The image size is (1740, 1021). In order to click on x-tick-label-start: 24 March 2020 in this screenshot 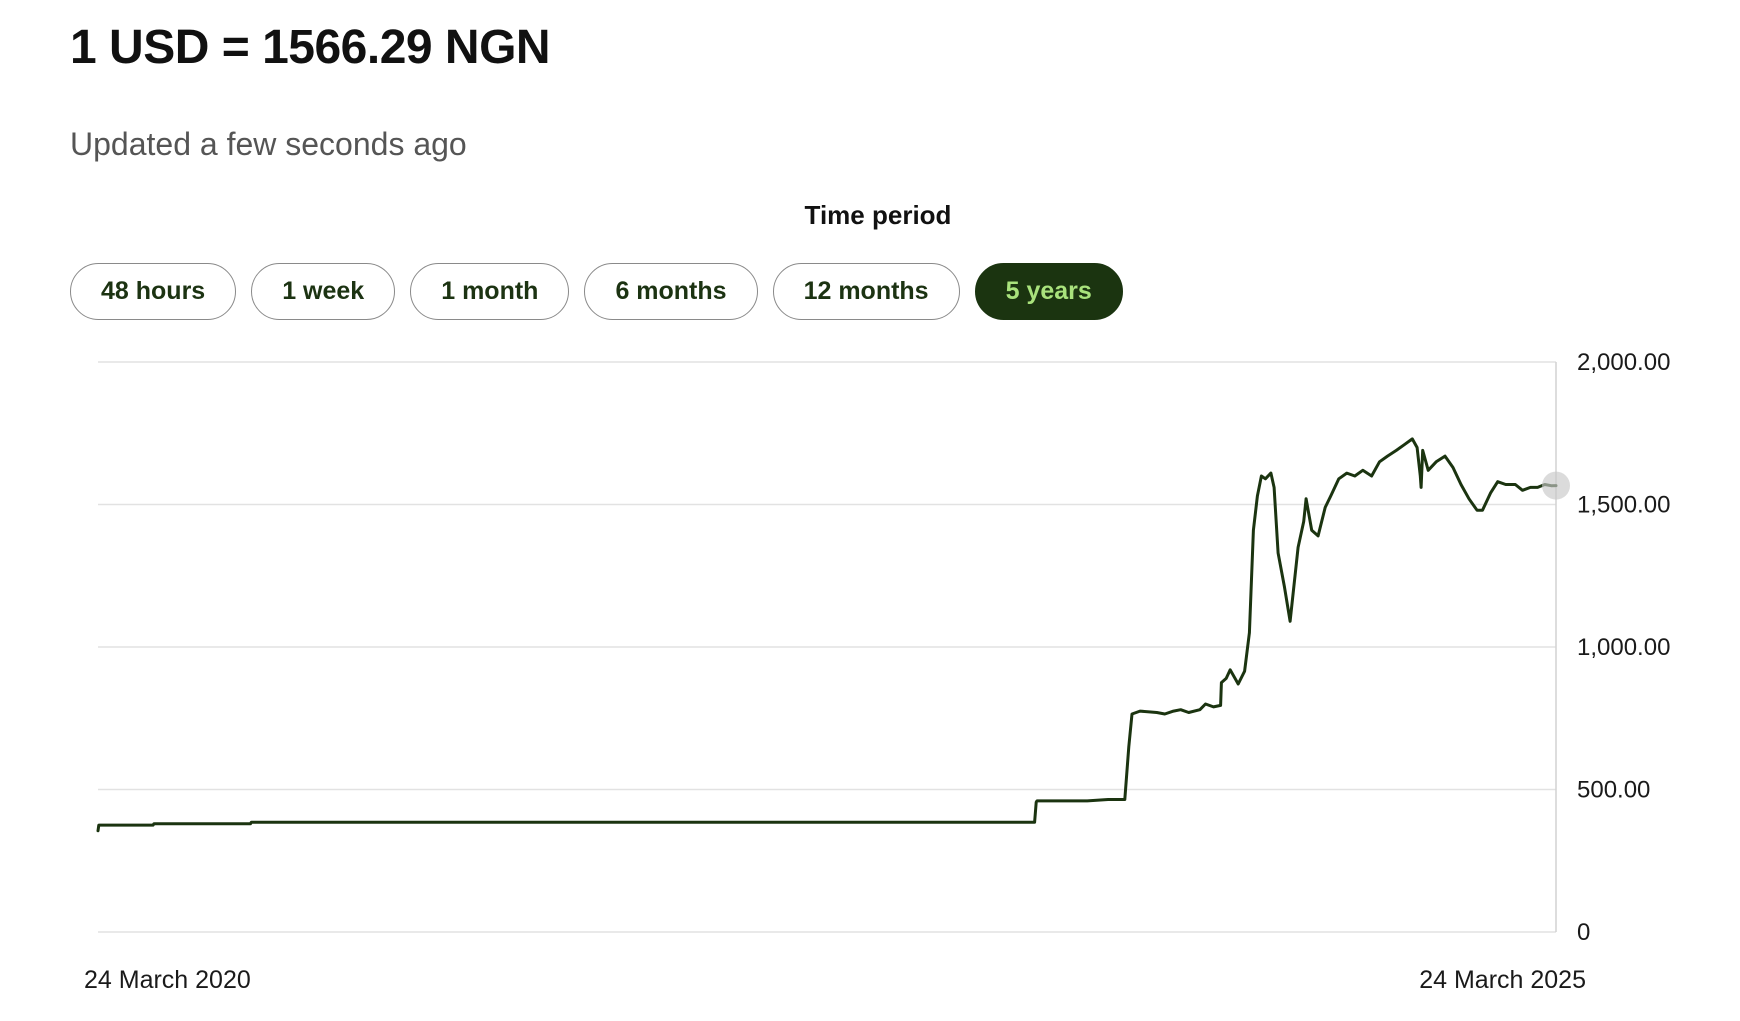, I will do `click(167, 980)`.